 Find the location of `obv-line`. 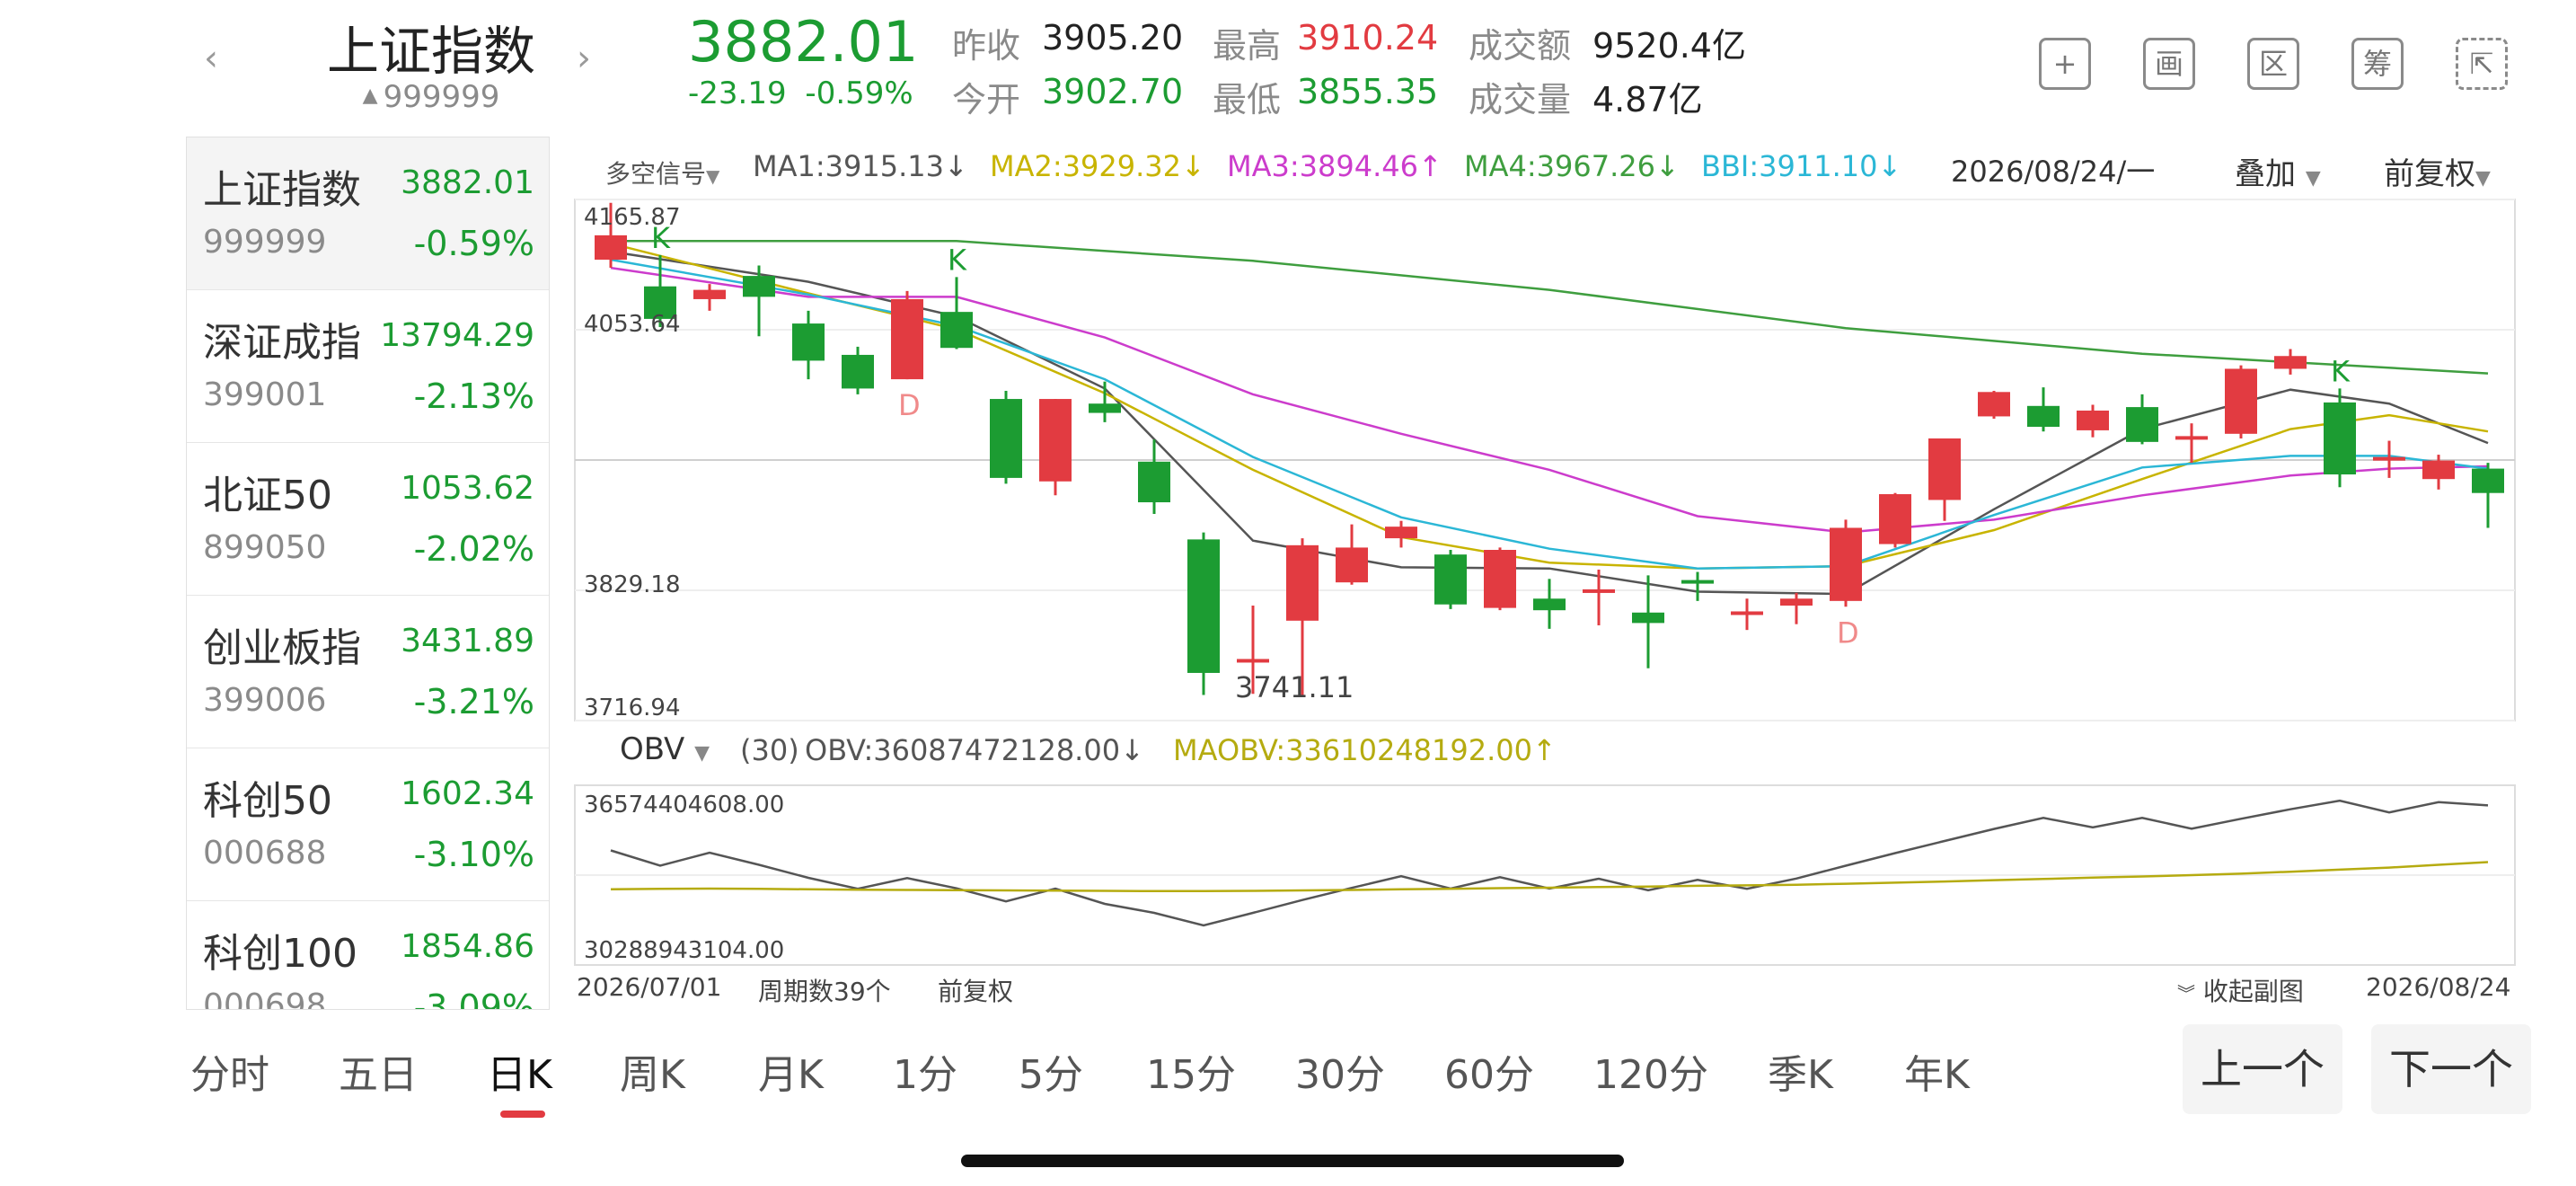

obv-line is located at coordinates (1549, 863).